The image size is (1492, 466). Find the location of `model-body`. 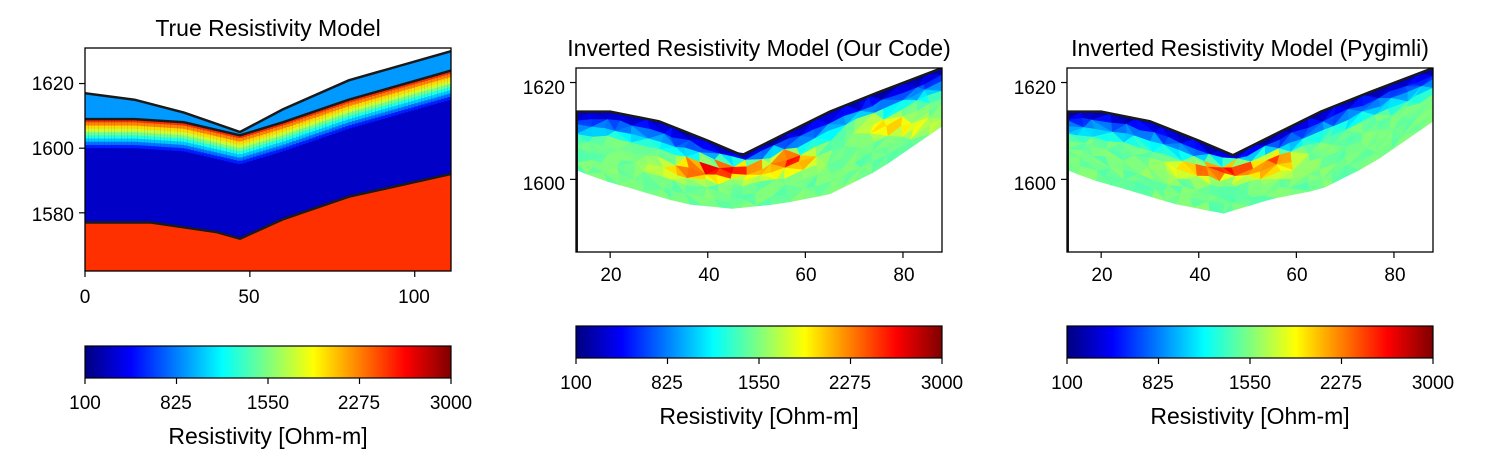

model-body is located at coordinates (268, 159).